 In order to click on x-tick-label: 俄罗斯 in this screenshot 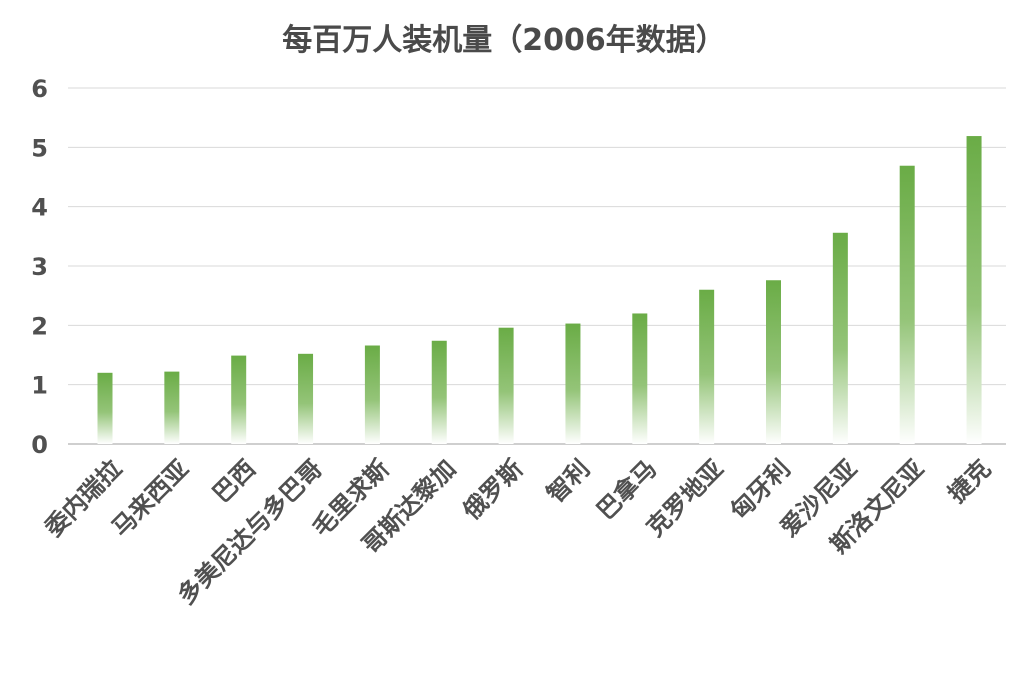, I will do `click(492, 489)`.